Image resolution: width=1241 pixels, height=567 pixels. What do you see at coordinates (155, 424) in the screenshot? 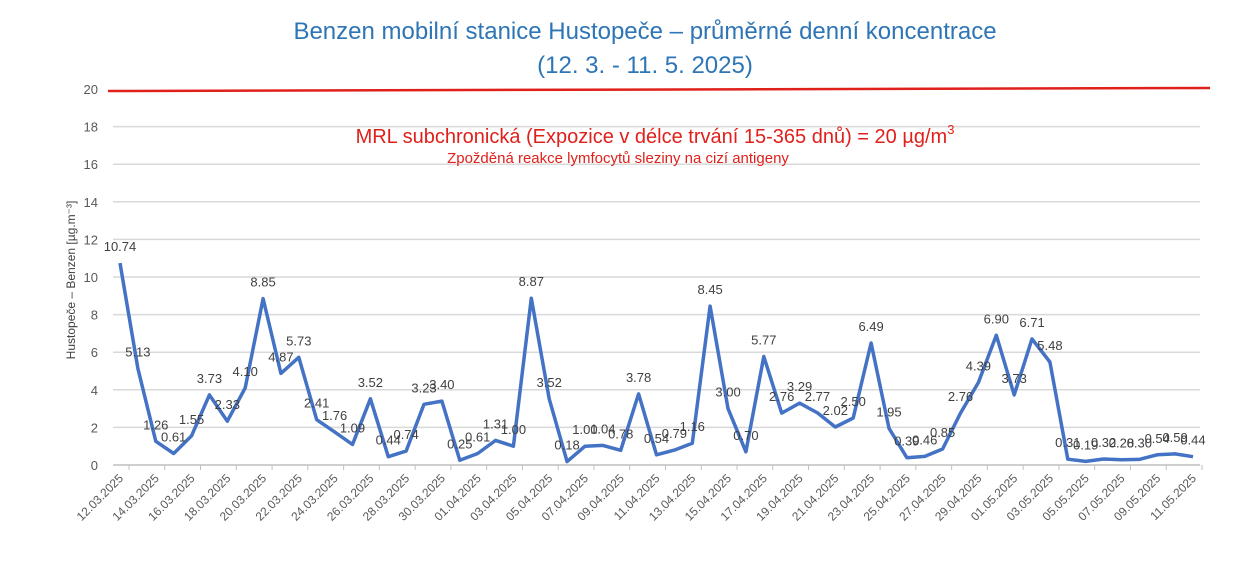
I see `data-label: 1.26` at bounding box center [155, 424].